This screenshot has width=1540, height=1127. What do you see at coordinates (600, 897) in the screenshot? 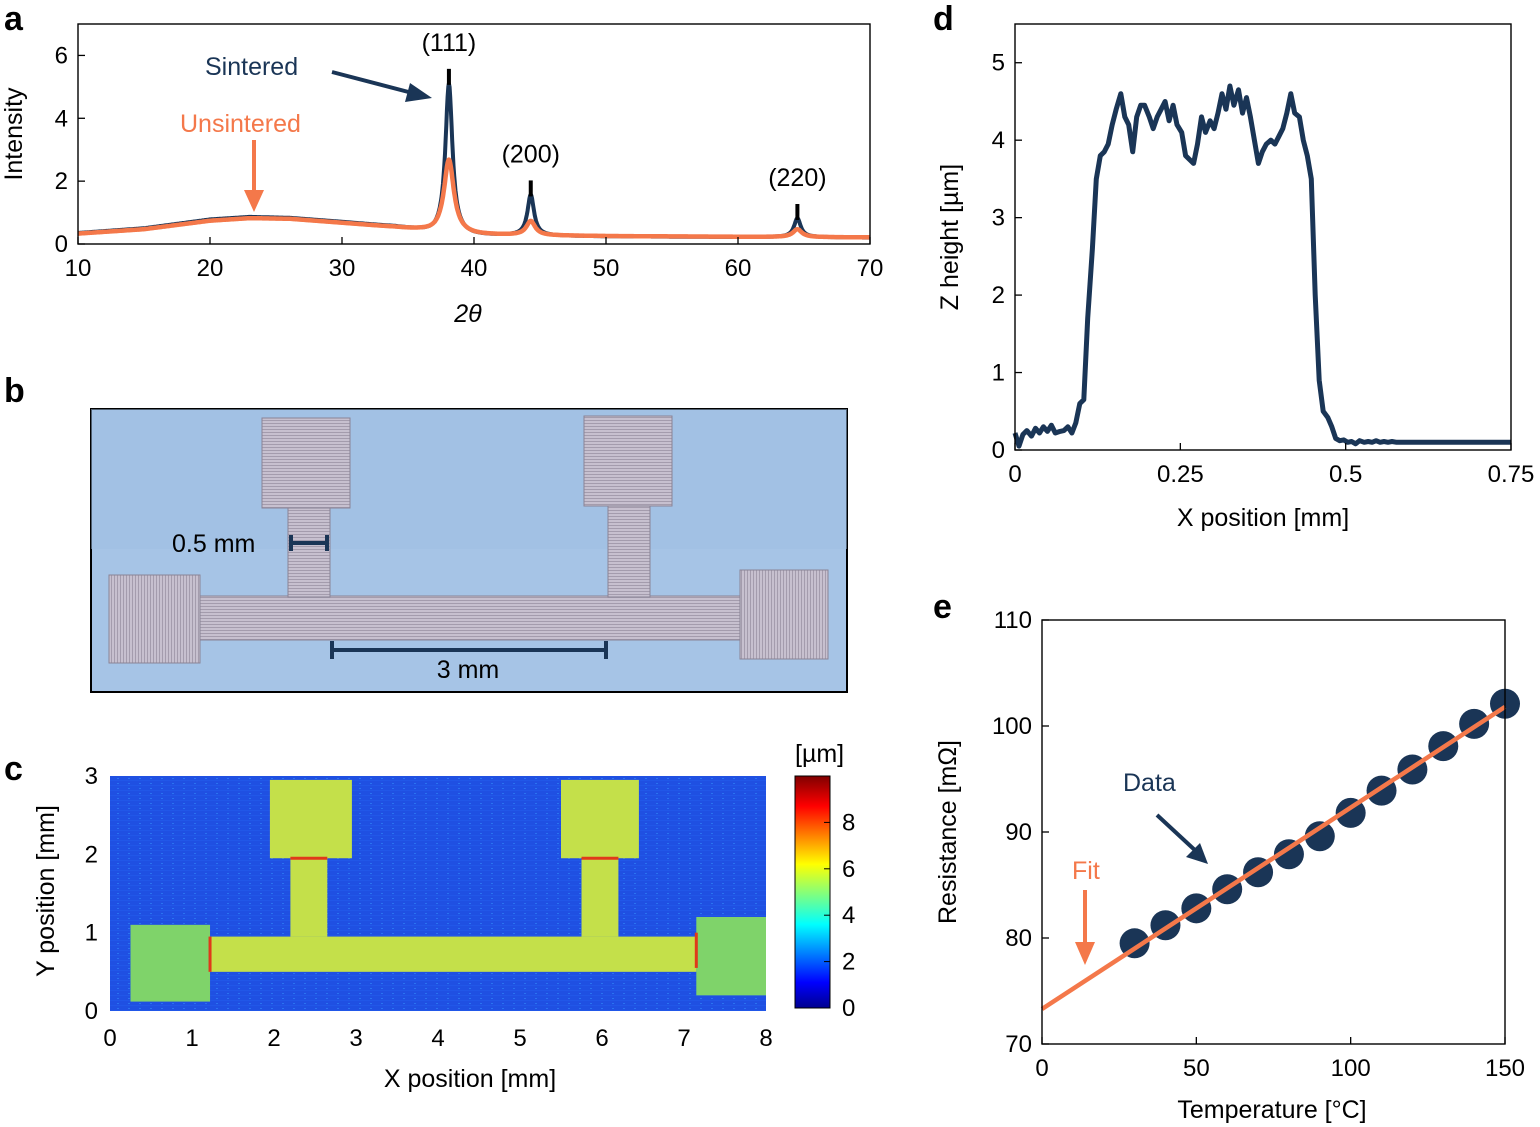
I see `heightmap-right-stub` at bounding box center [600, 897].